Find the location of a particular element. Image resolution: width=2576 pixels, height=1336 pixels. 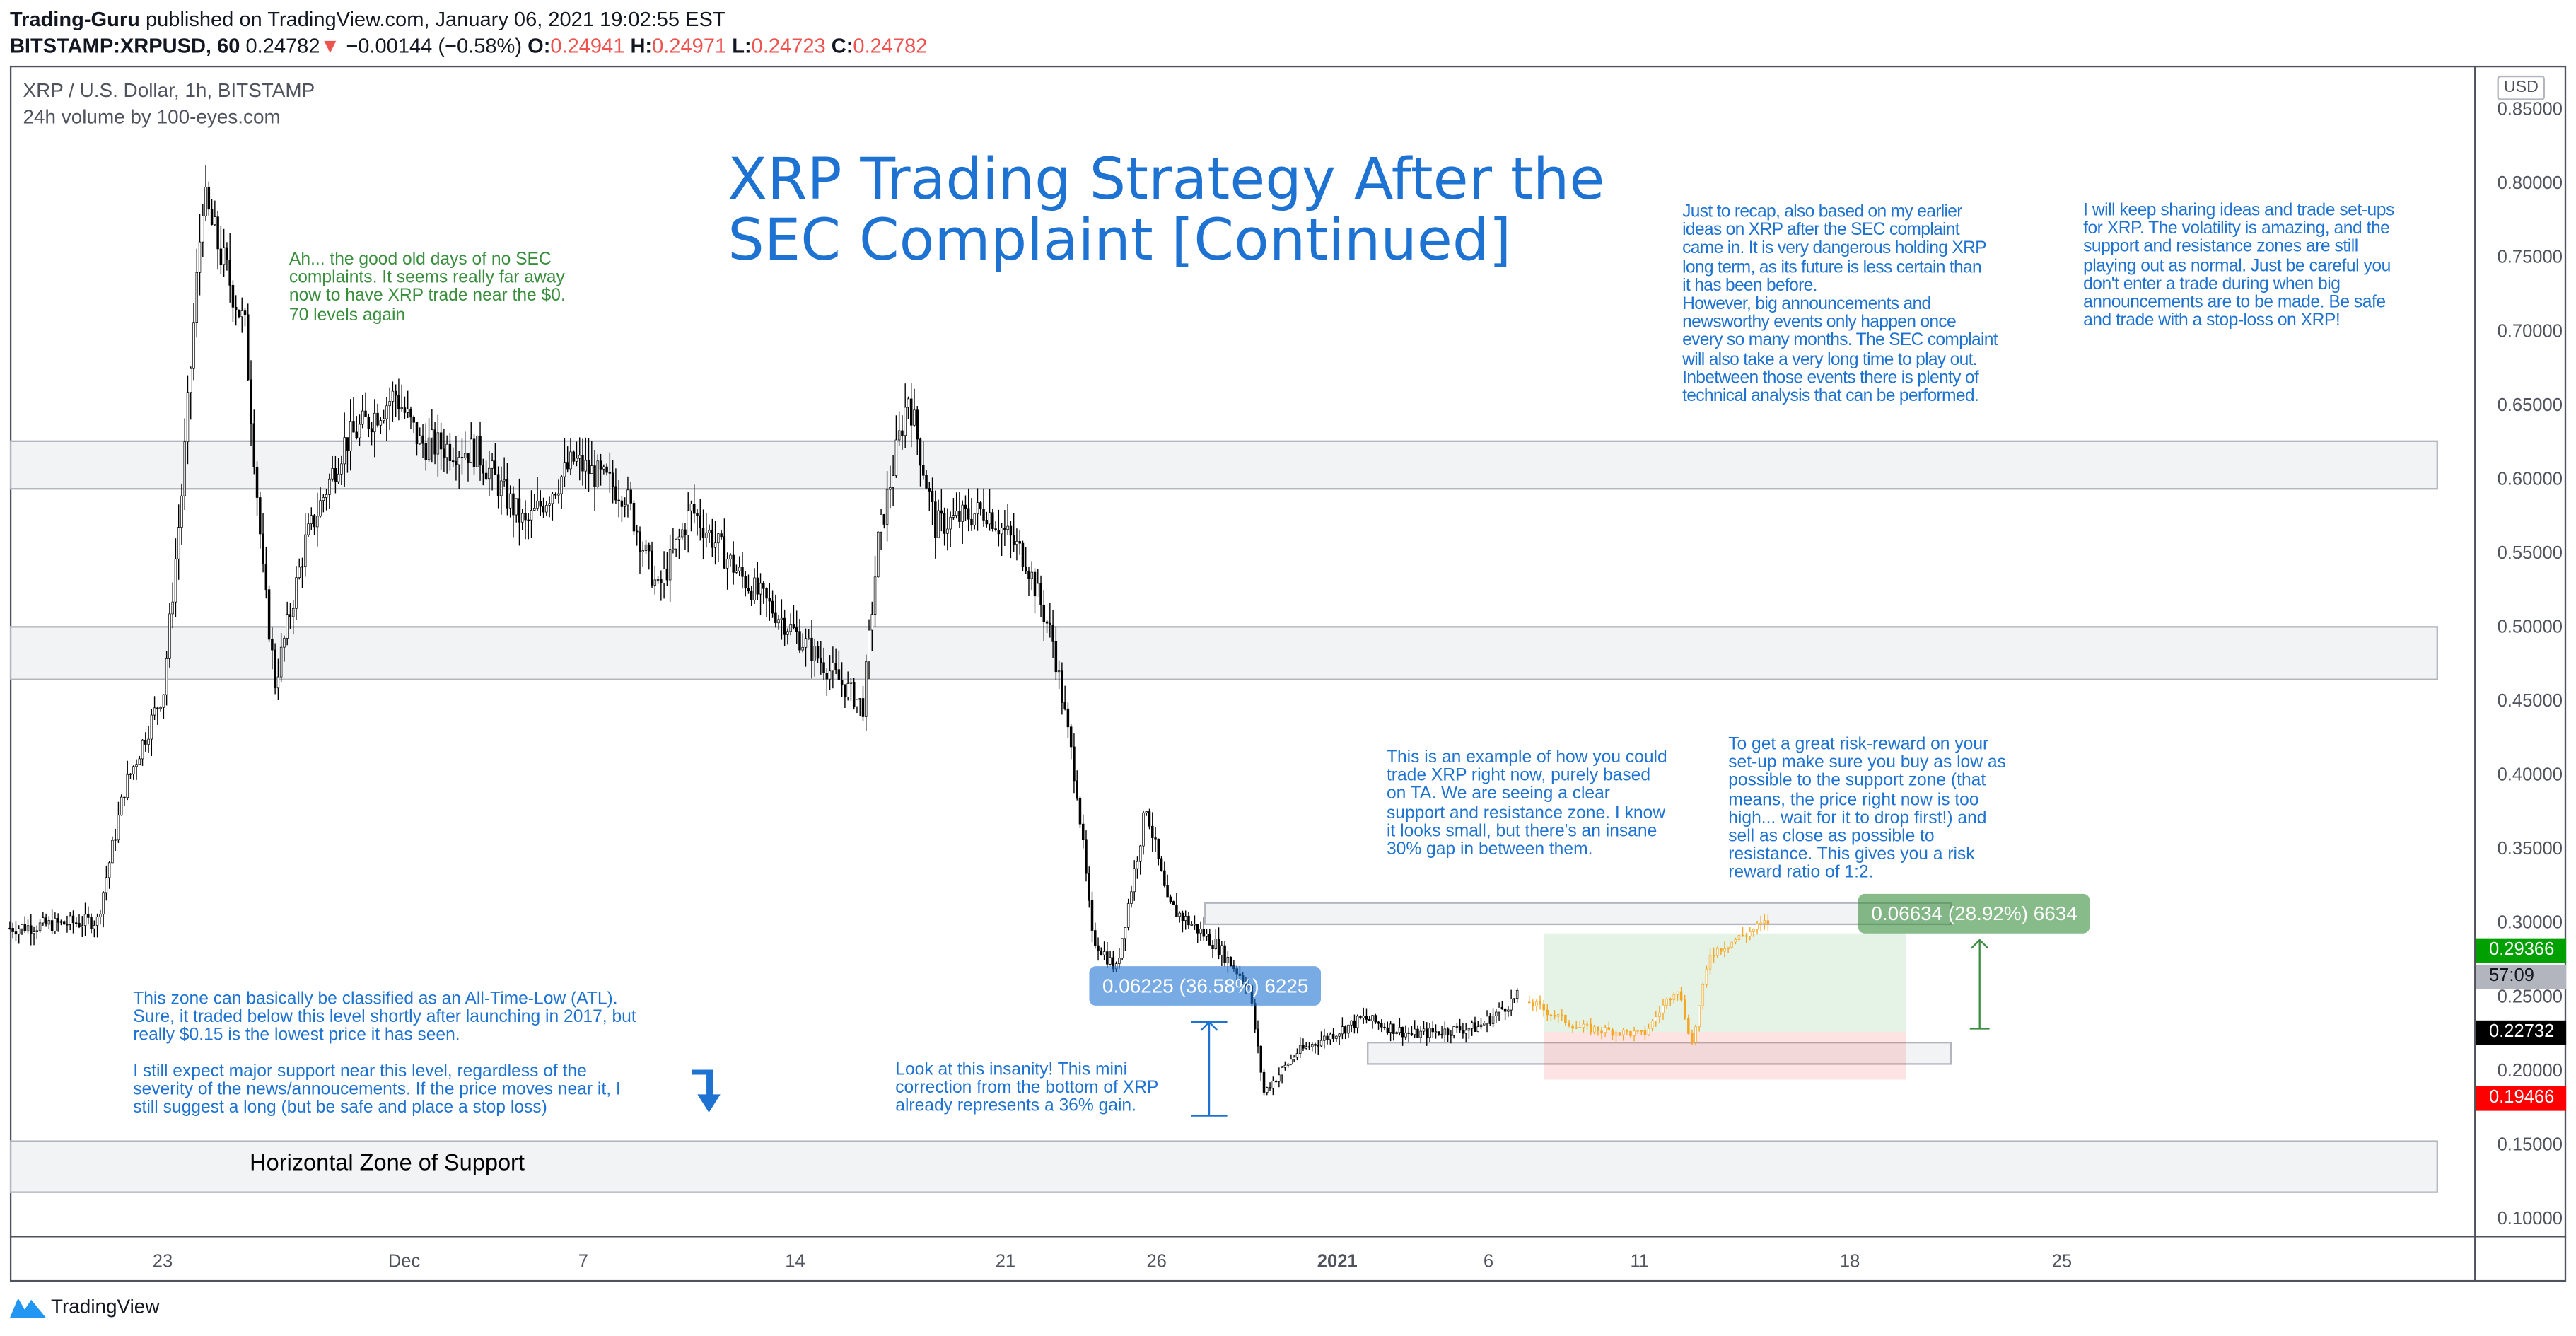

series-legend: XRP / U.S. Dollar, 1h, BITSTAMP is located at coordinates (169, 91).